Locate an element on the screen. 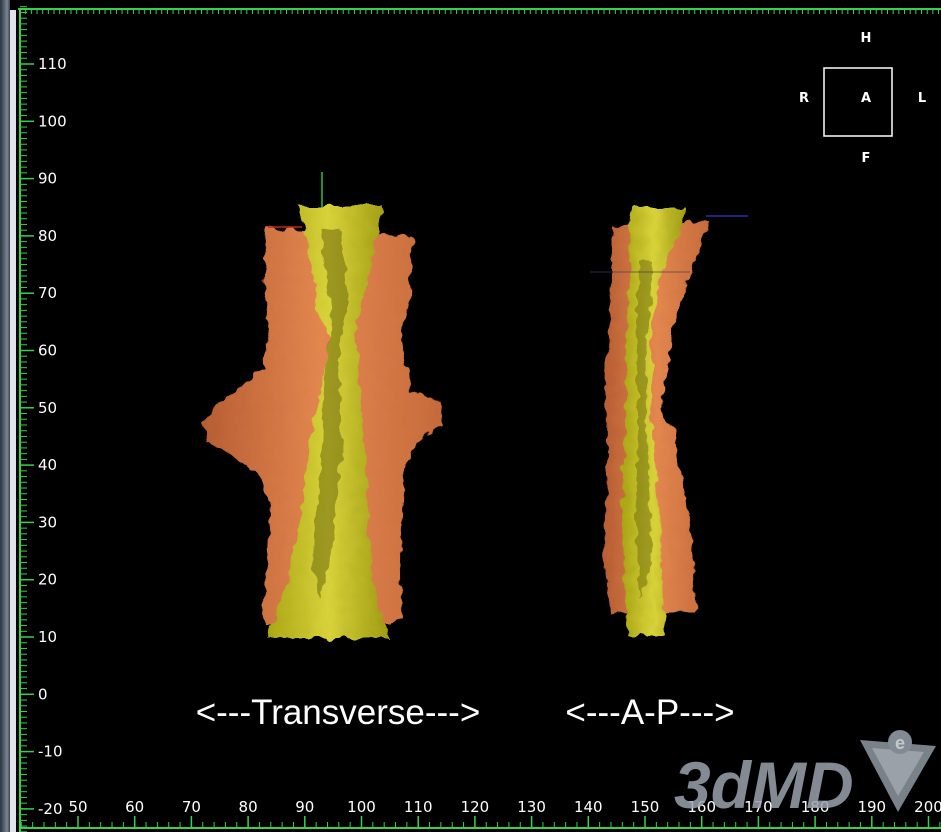  x-tick-label: 140 is located at coordinates (588, 807).